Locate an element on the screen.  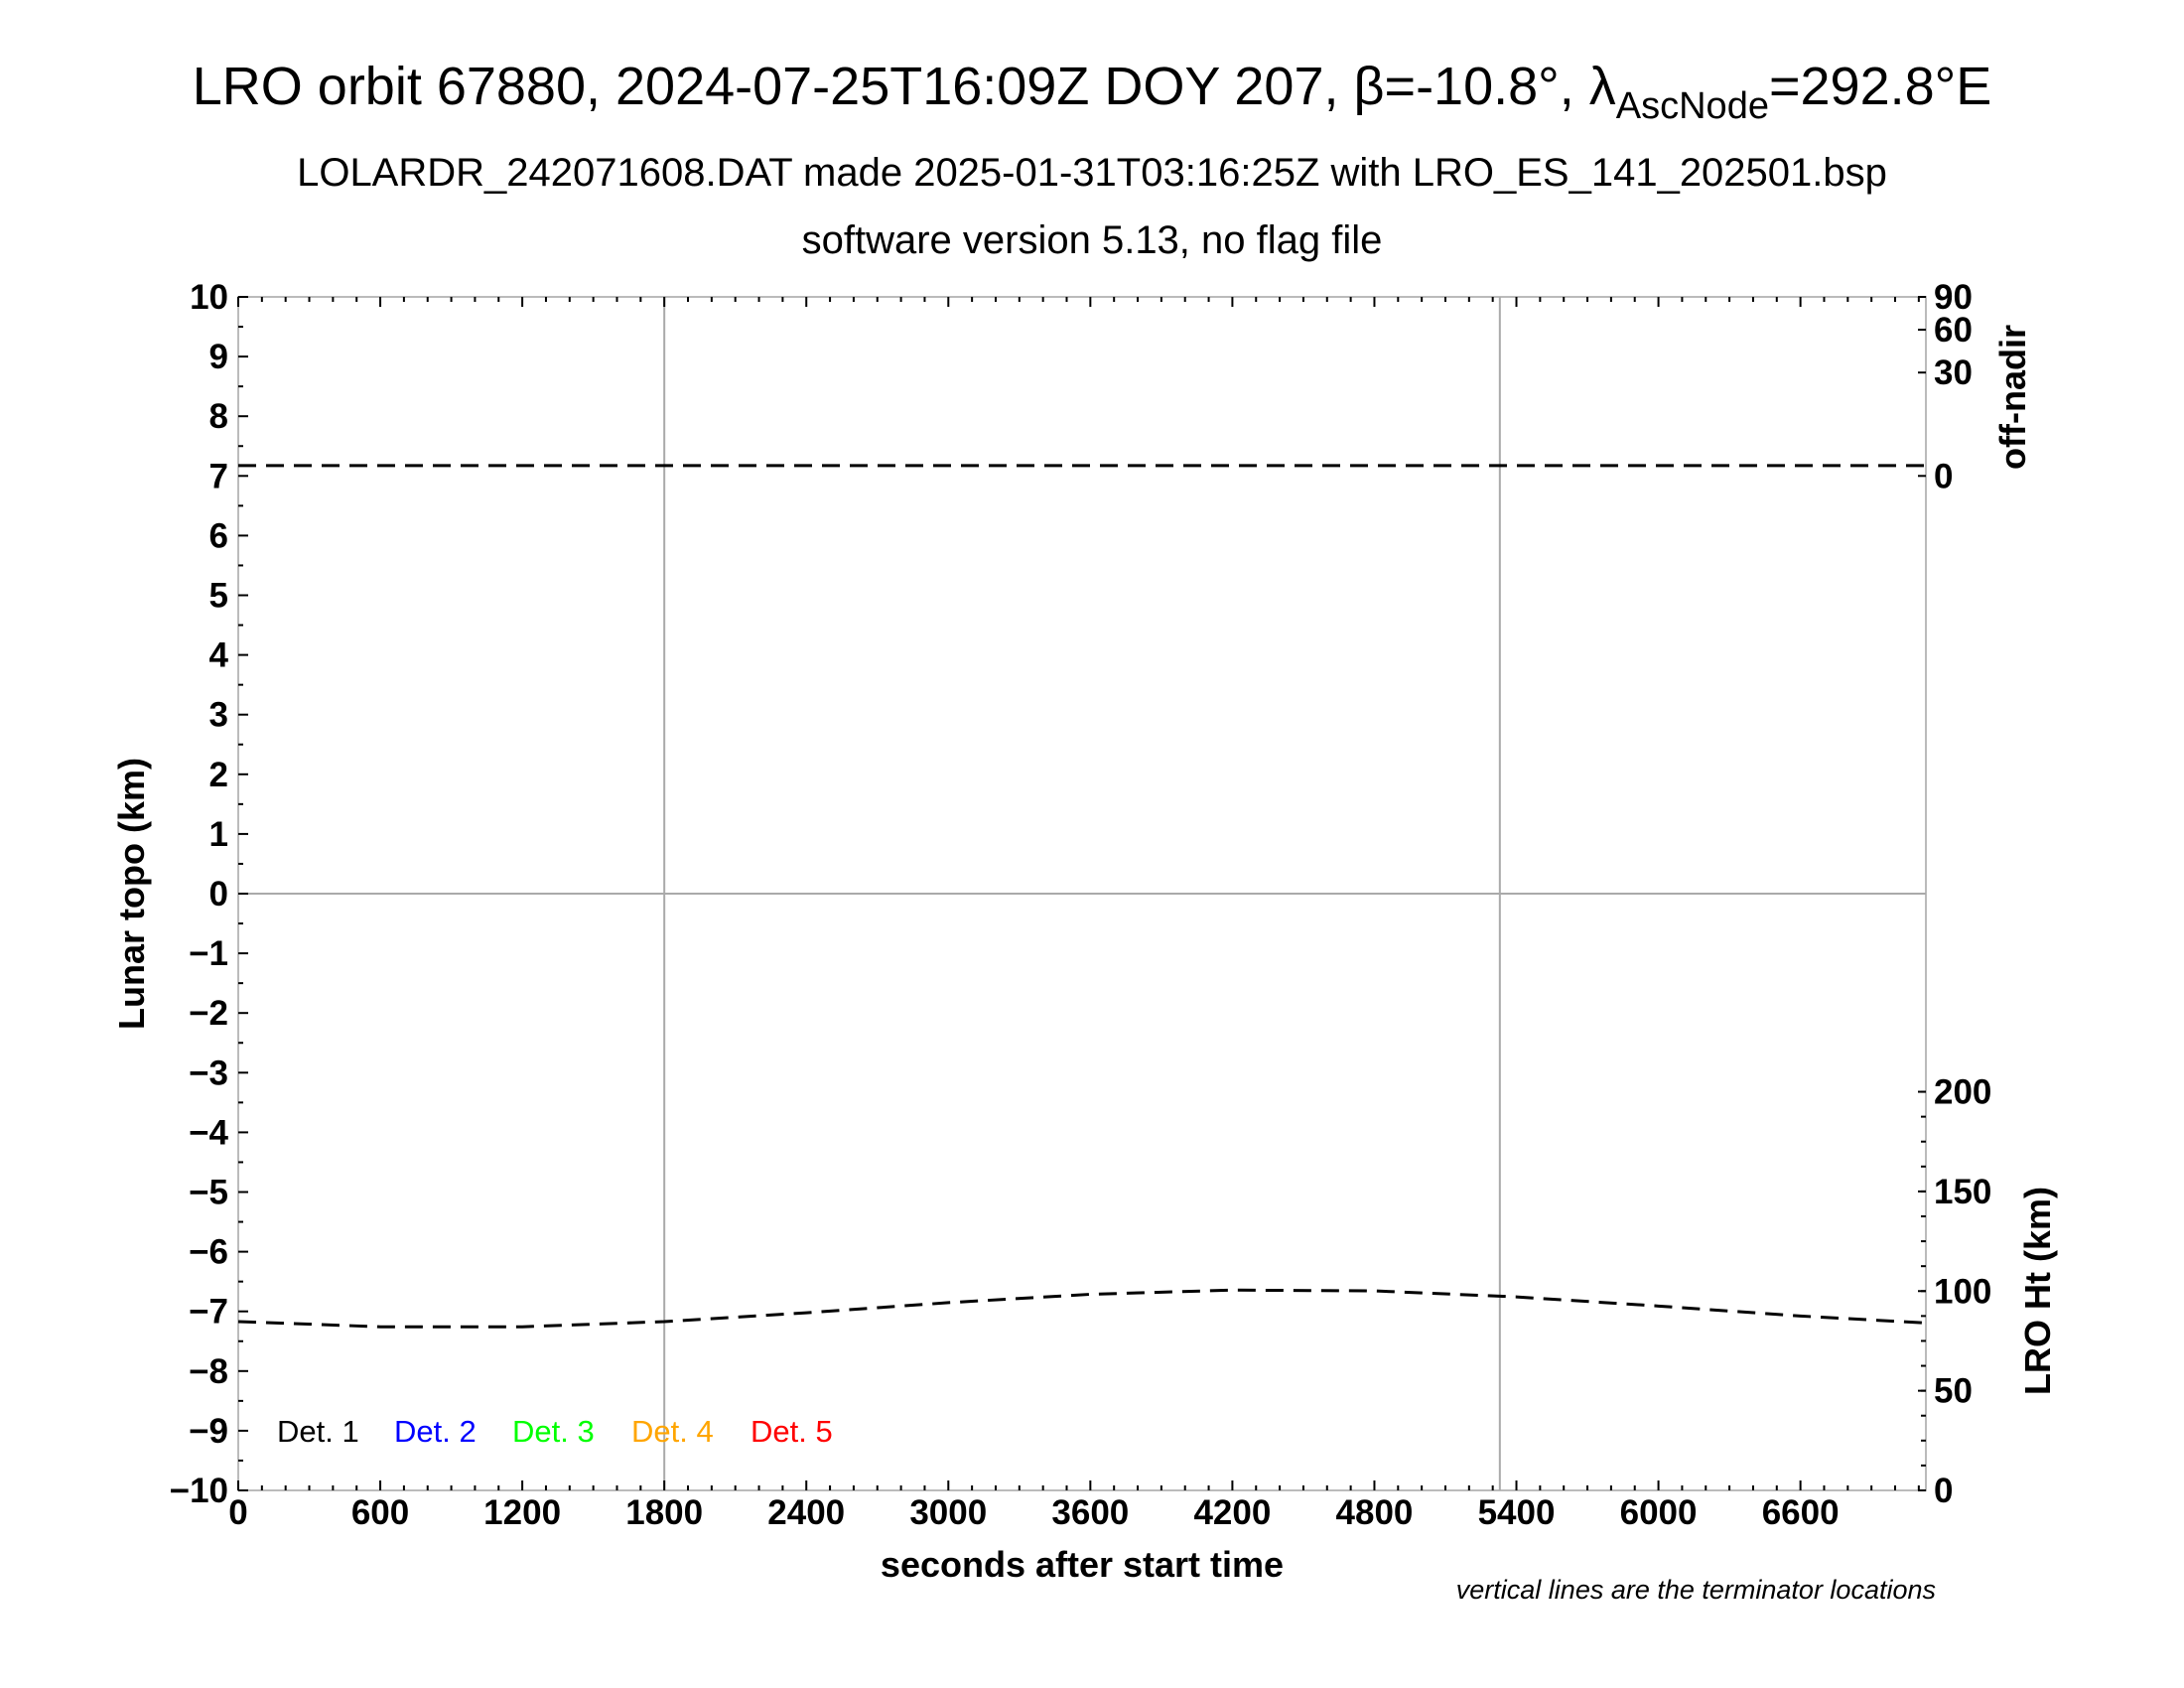
y-tick-label: −2 is located at coordinates (208, 1013).